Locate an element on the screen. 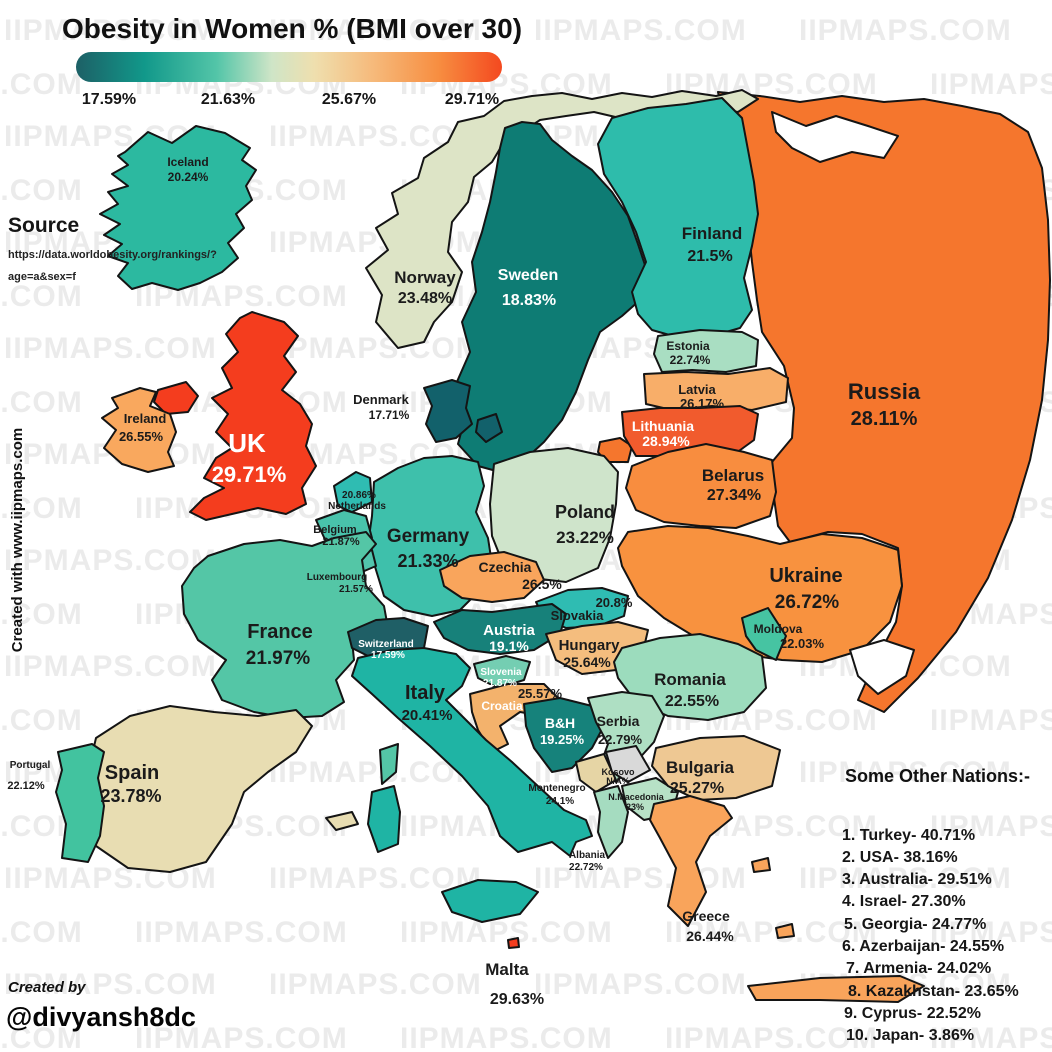 The width and height of the screenshot is (1052, 1052). other-nation-item: 1. Turkey- 40.71% is located at coordinates (908, 835).